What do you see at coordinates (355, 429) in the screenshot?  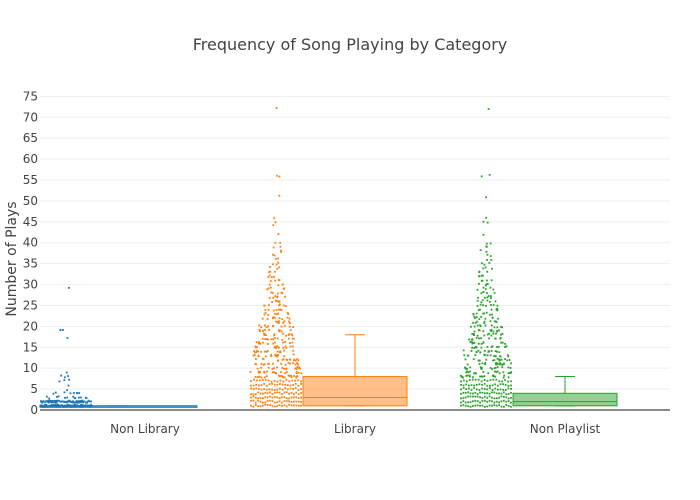 I see `x-axis-ticks: Non Library Library Non Playlist` at bounding box center [355, 429].